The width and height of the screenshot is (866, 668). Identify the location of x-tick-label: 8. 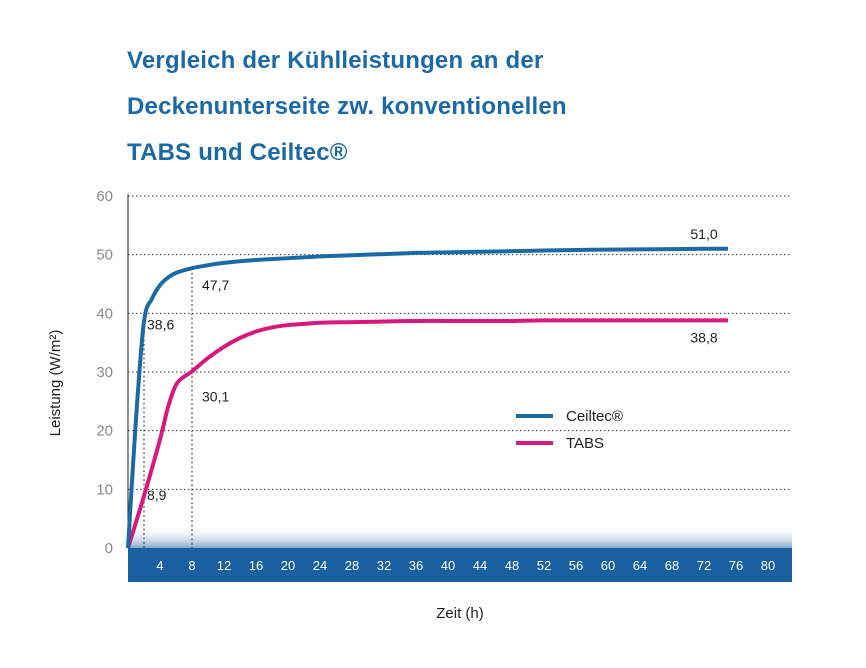
(191, 565).